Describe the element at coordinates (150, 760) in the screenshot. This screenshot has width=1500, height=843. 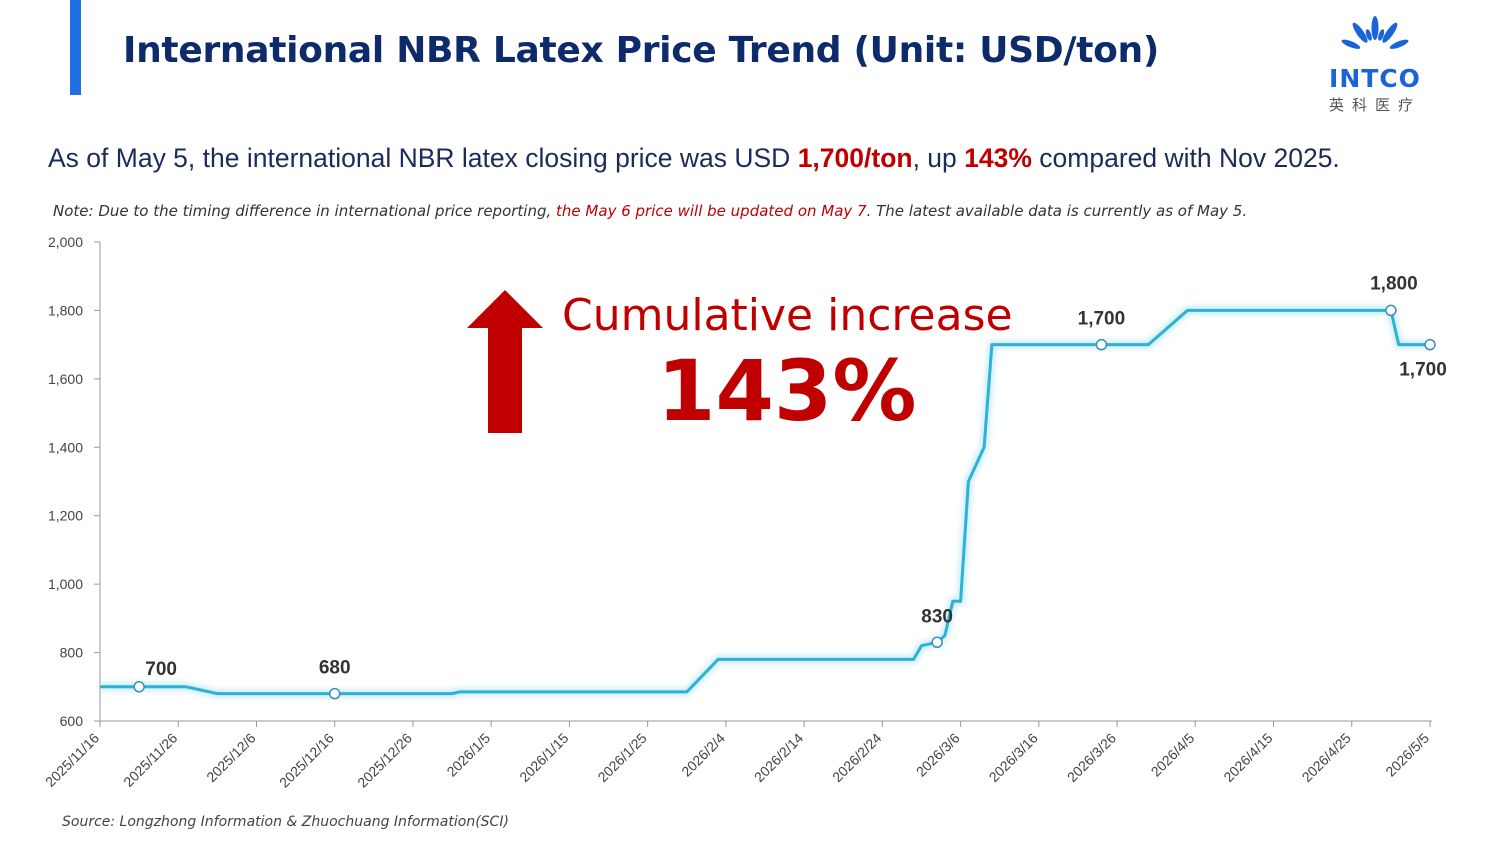
I see `x-tick-label: 2025/11/26` at that location.